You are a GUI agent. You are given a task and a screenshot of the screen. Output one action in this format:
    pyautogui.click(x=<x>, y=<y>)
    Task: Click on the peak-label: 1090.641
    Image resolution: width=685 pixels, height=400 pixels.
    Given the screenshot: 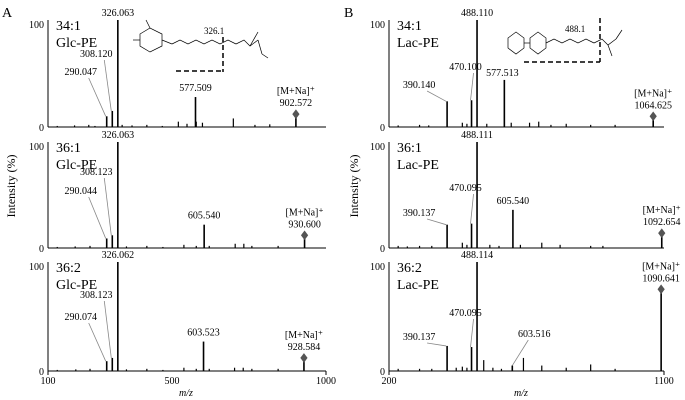 What is the action you would take?
    pyautogui.click(x=661, y=278)
    